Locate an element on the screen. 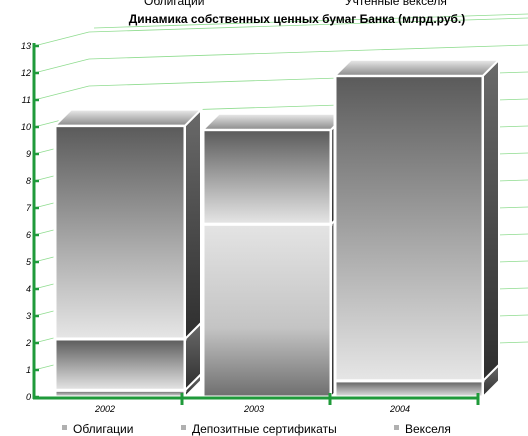 The image size is (528, 436). y-tick-label: 6 is located at coordinates (28, 235).